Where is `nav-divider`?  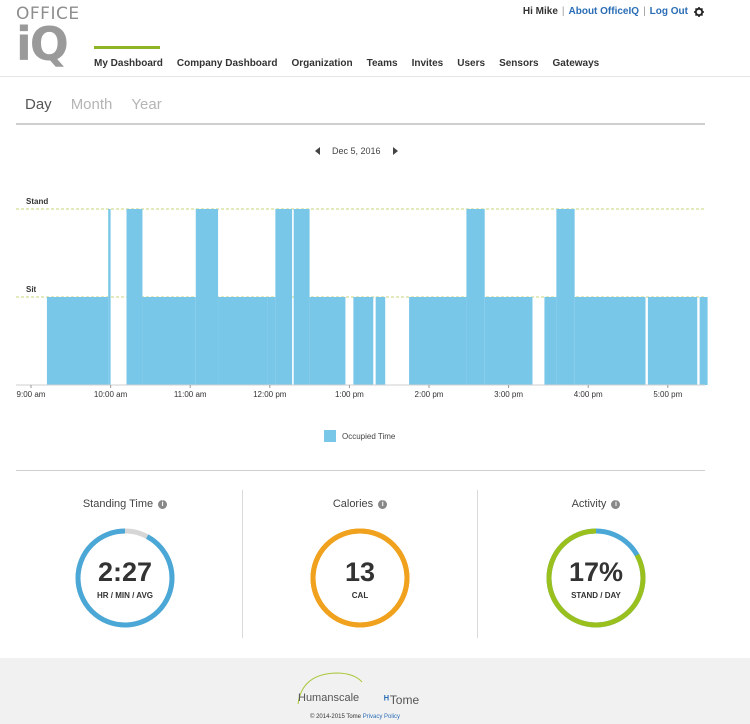 nav-divider is located at coordinates (375, 76).